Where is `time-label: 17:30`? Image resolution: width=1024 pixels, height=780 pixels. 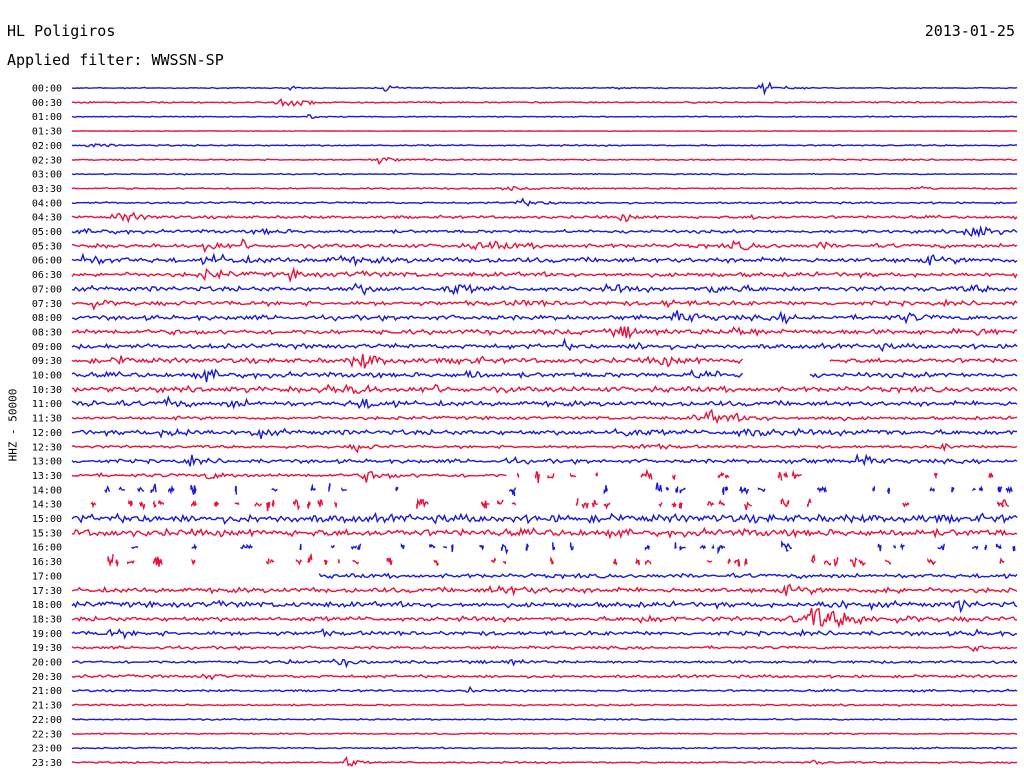
time-label: 17:30 is located at coordinates (47, 591).